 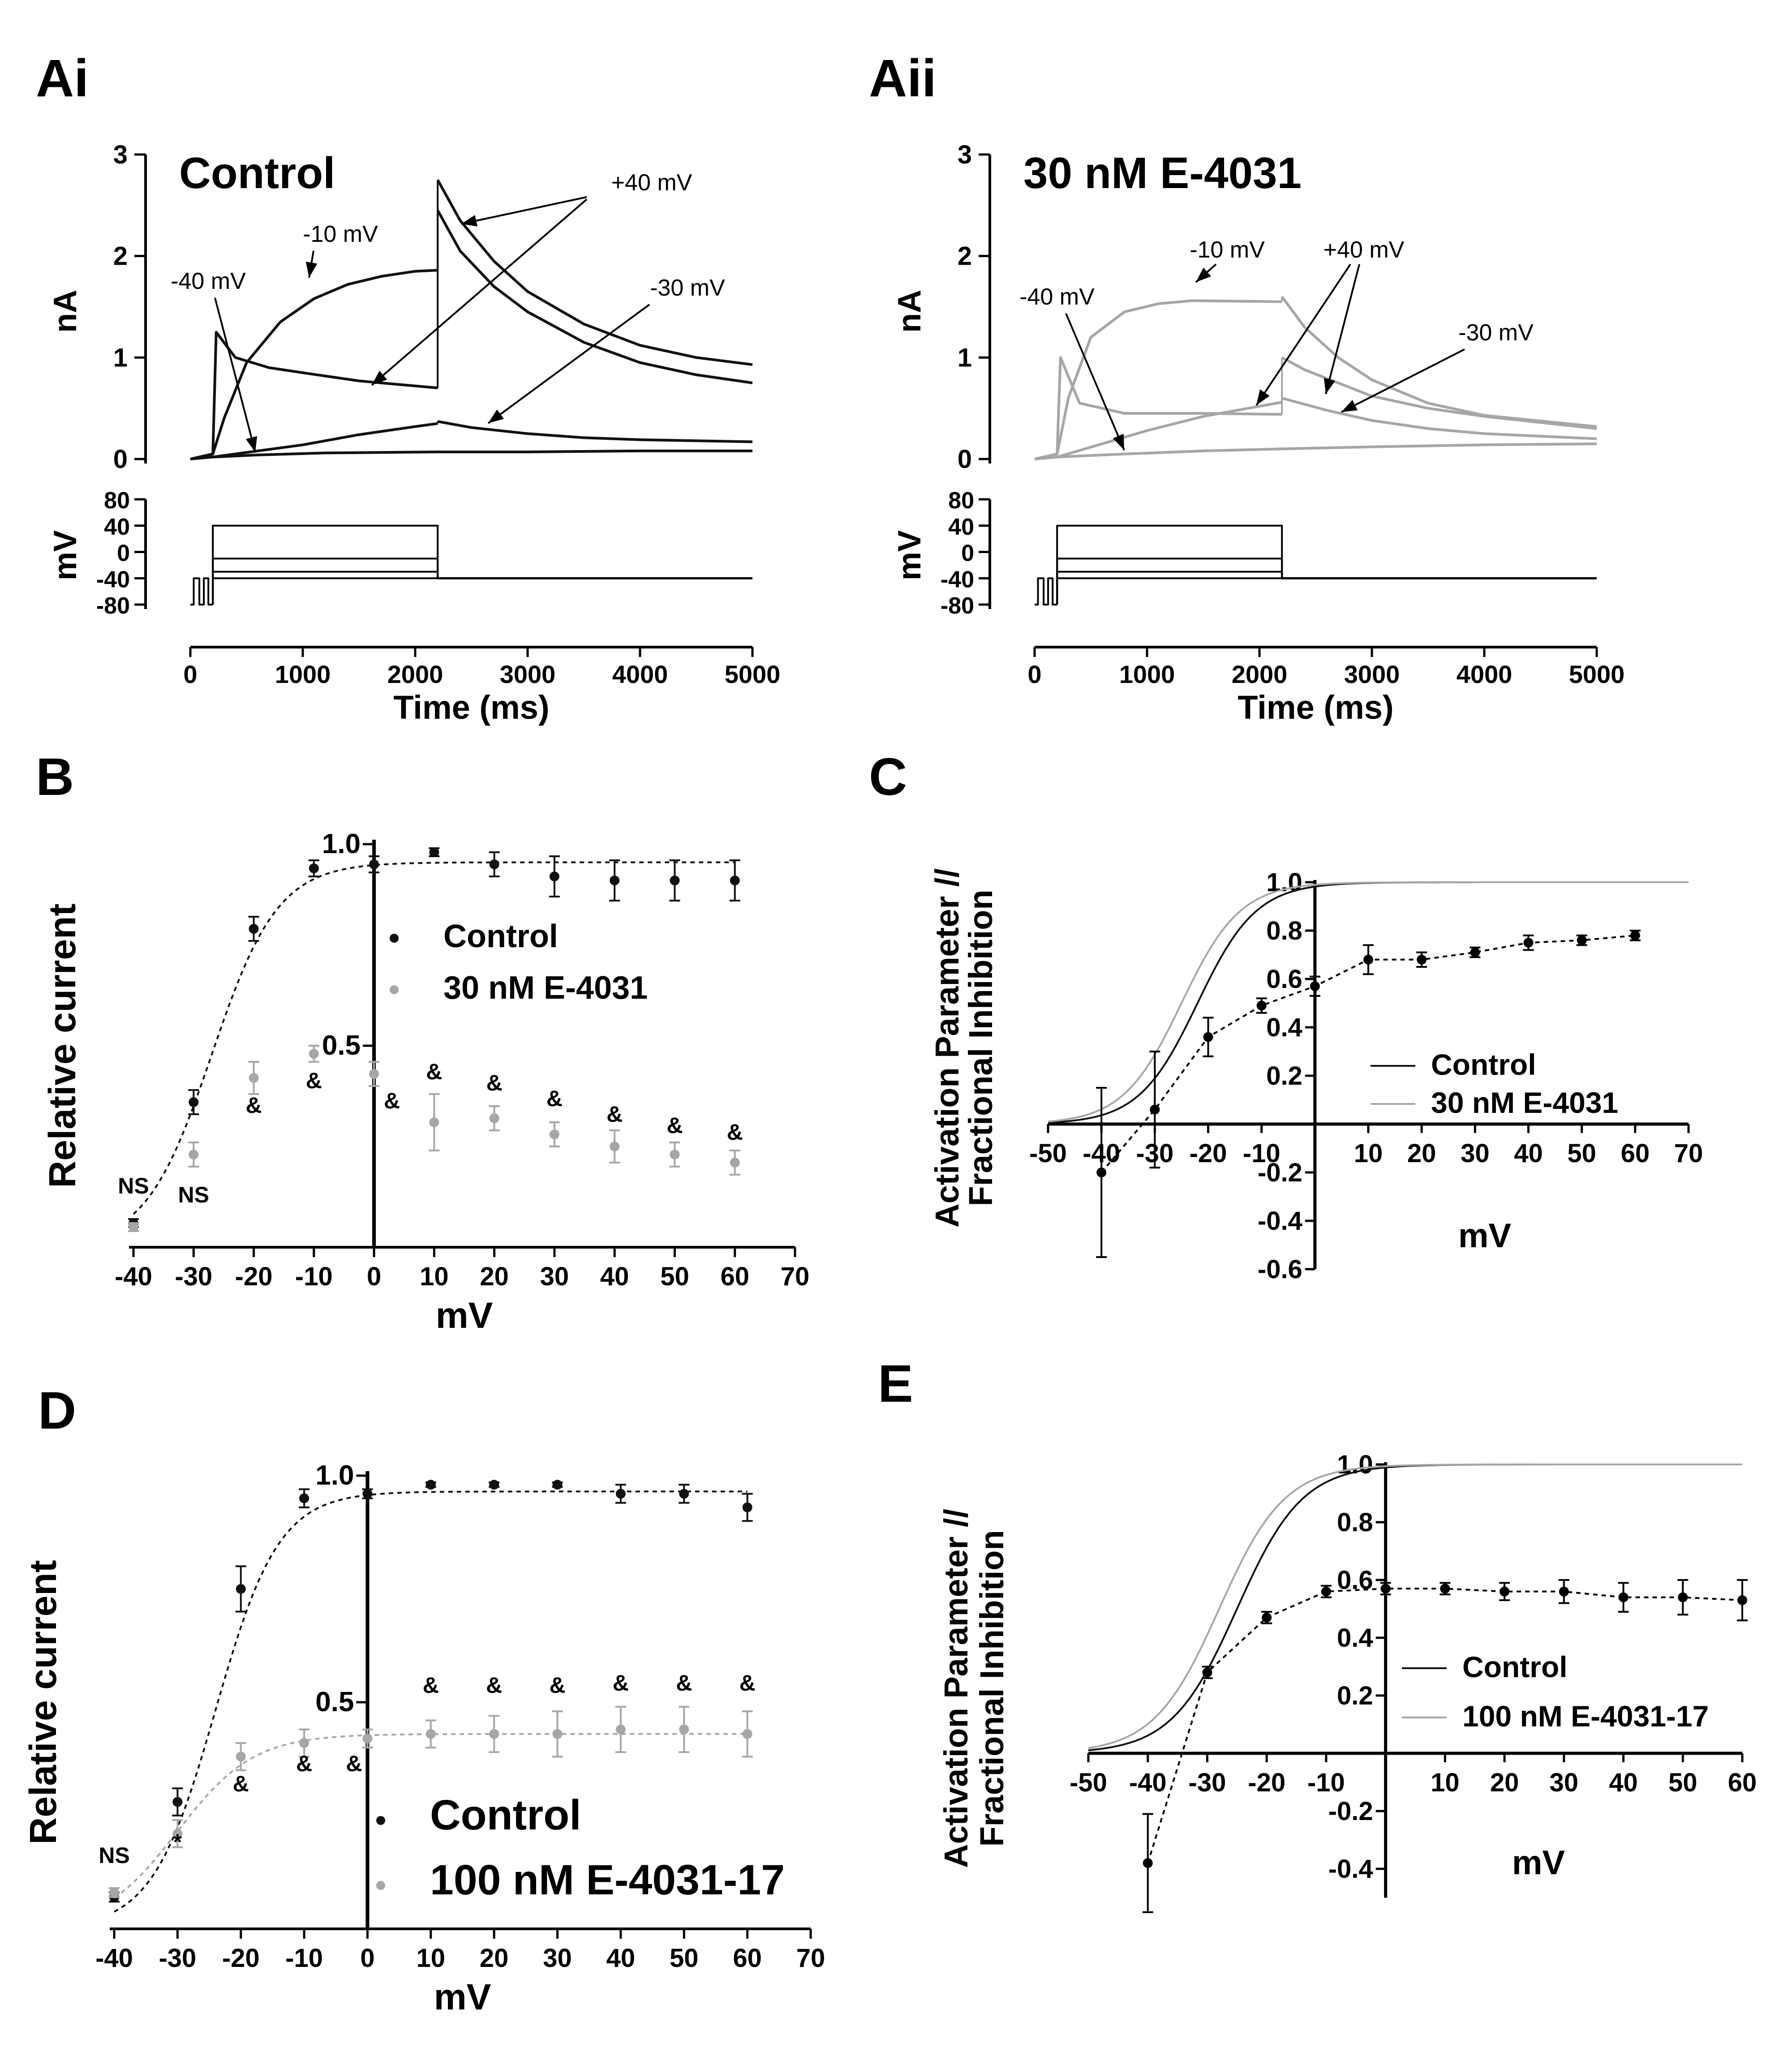 I want to click on y-tick-label: 0, so click(x=120, y=459).